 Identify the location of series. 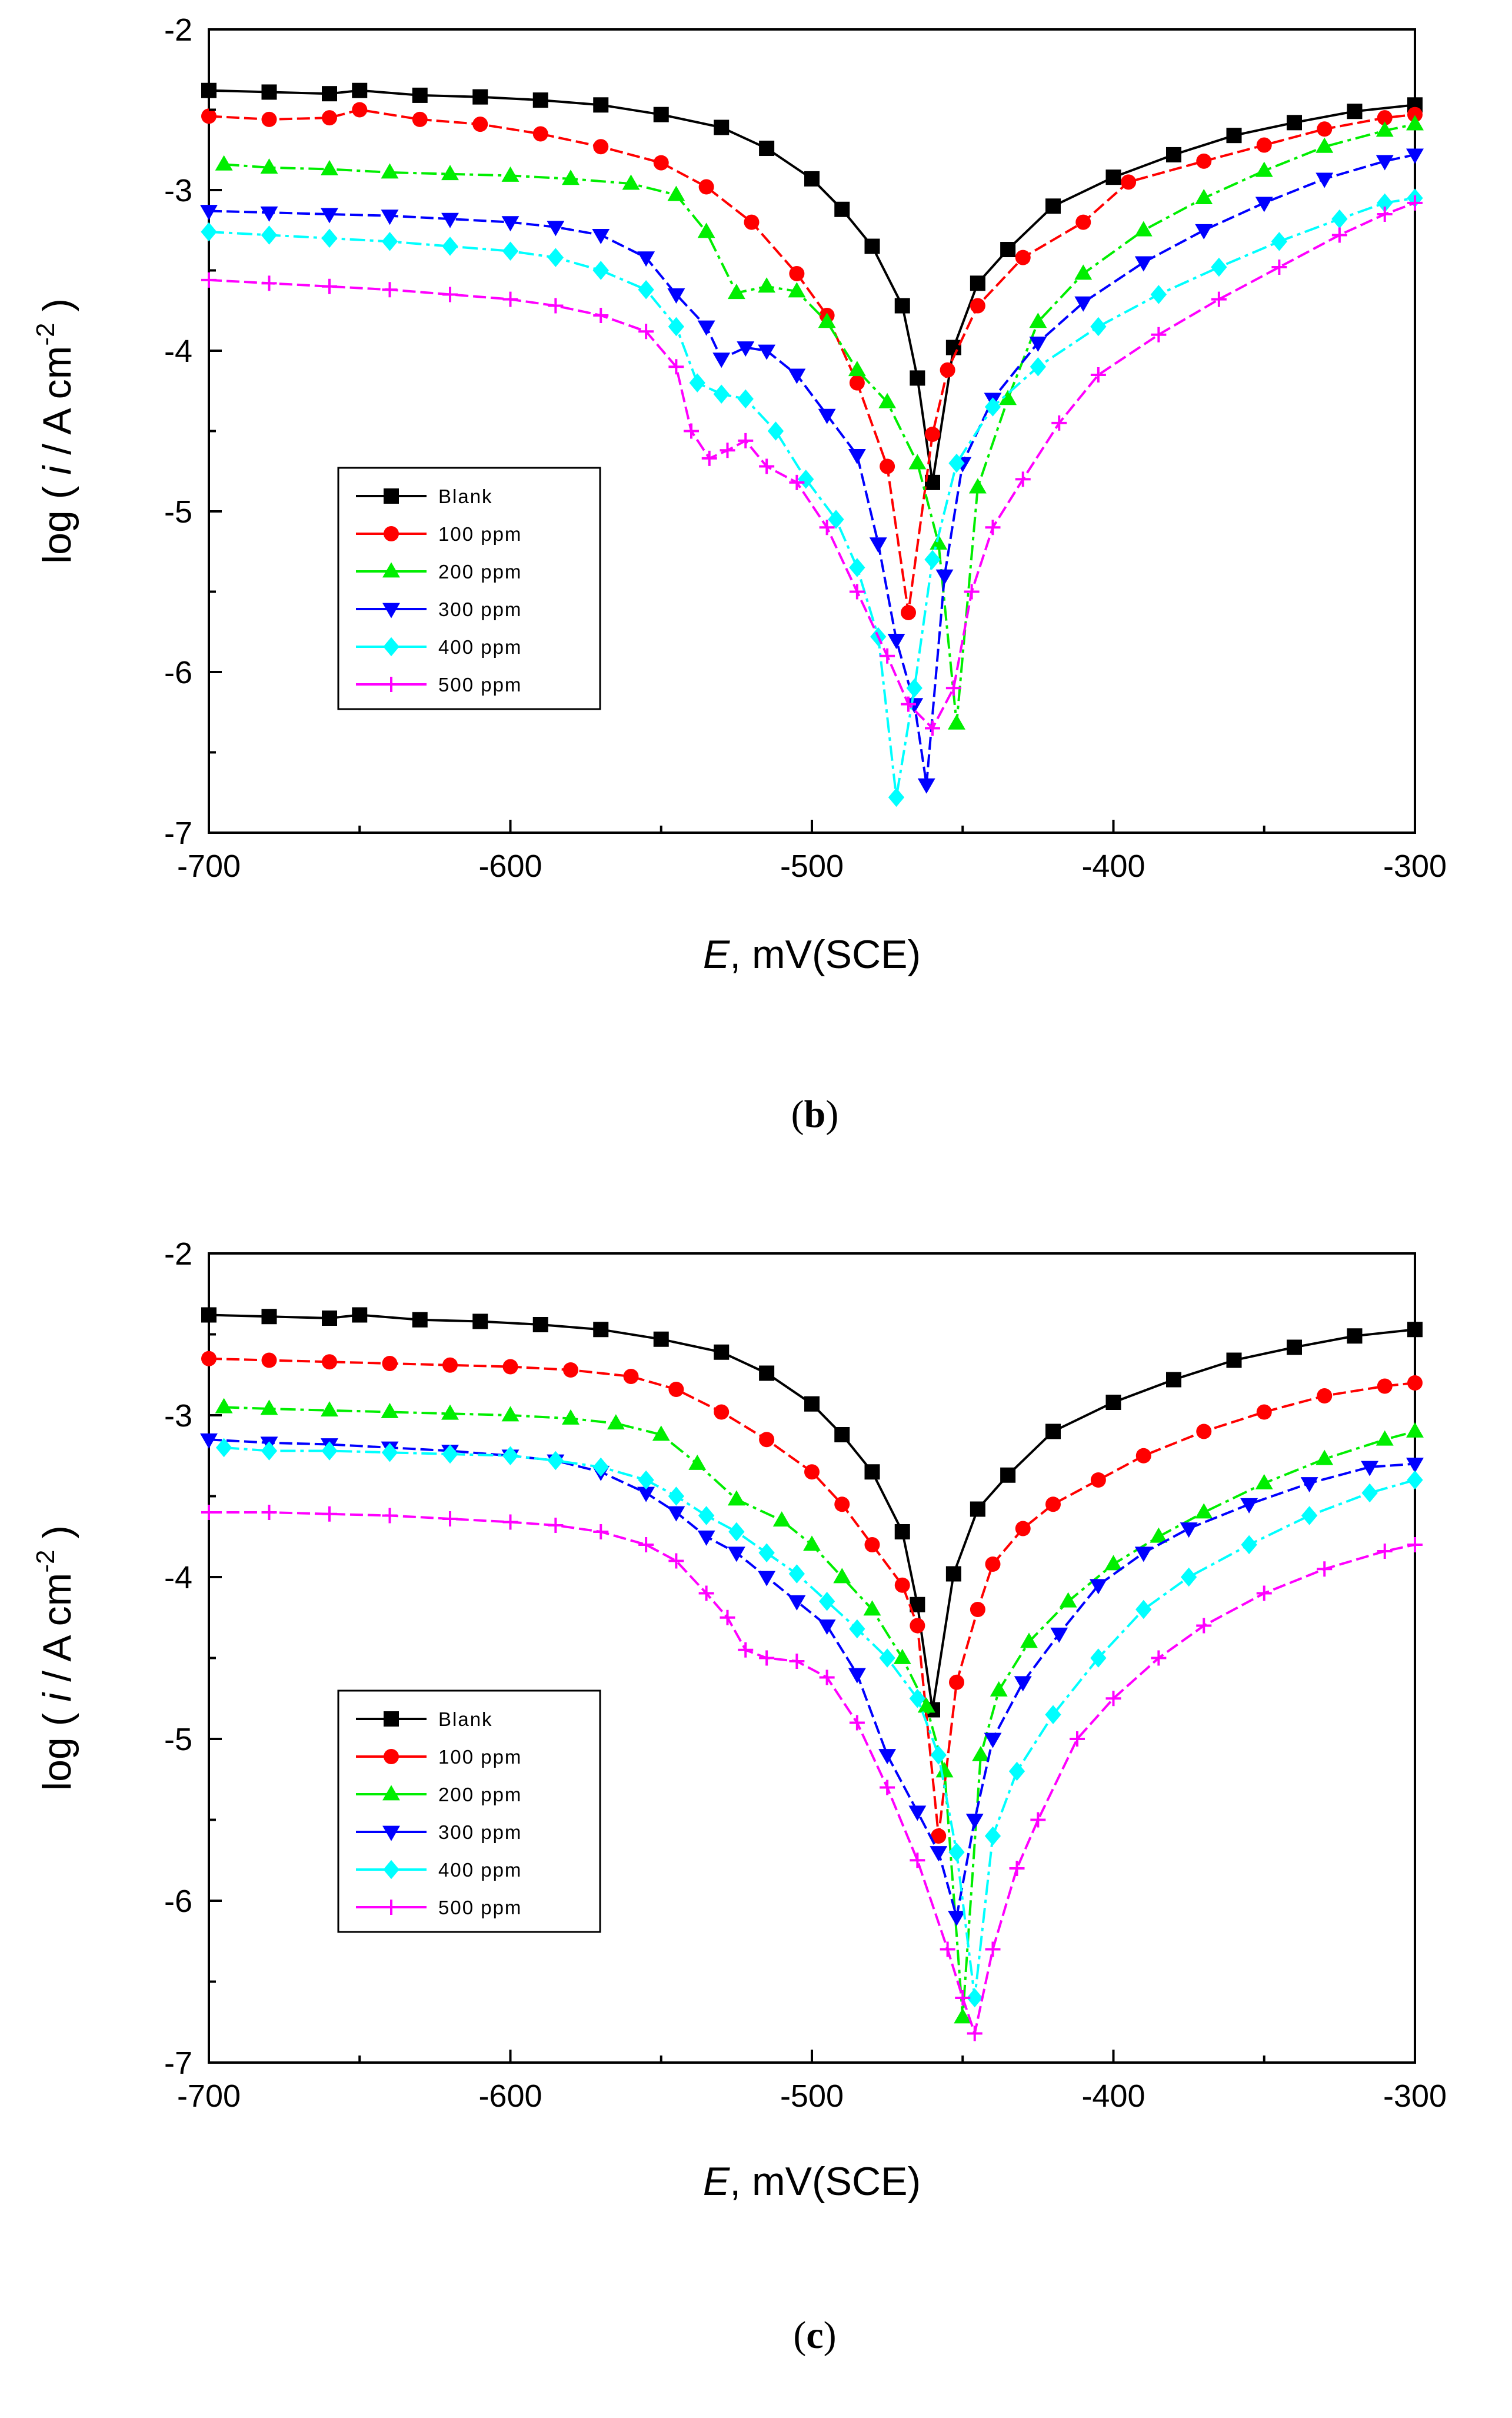
(812, 1512).